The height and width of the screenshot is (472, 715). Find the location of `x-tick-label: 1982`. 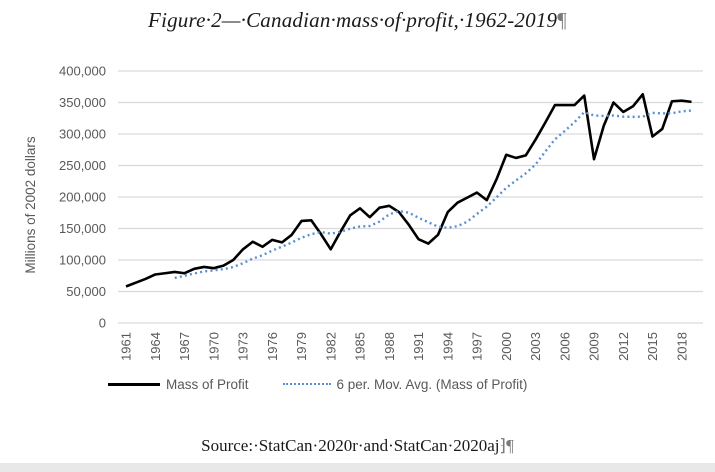

x-tick-label: 1982 is located at coordinates (330, 346).